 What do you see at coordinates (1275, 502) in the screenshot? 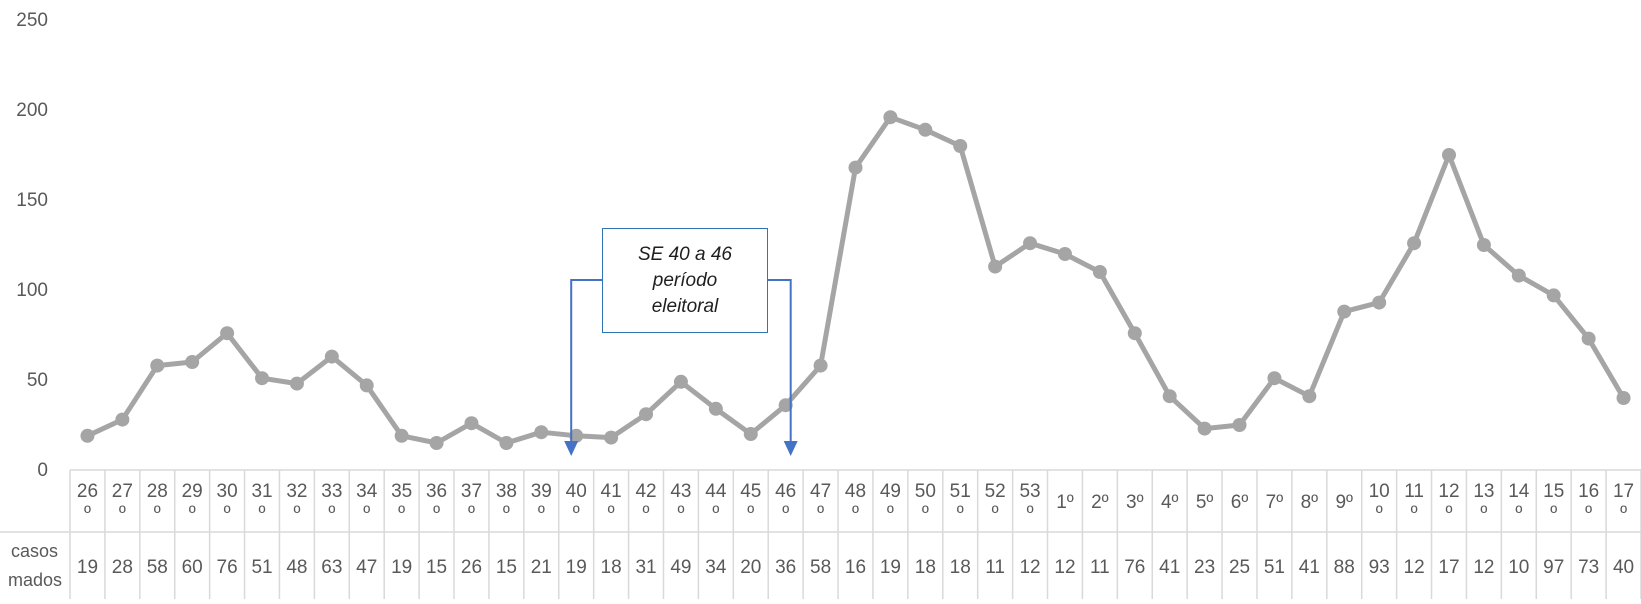
I see `category-label: 7º` at bounding box center [1275, 502].